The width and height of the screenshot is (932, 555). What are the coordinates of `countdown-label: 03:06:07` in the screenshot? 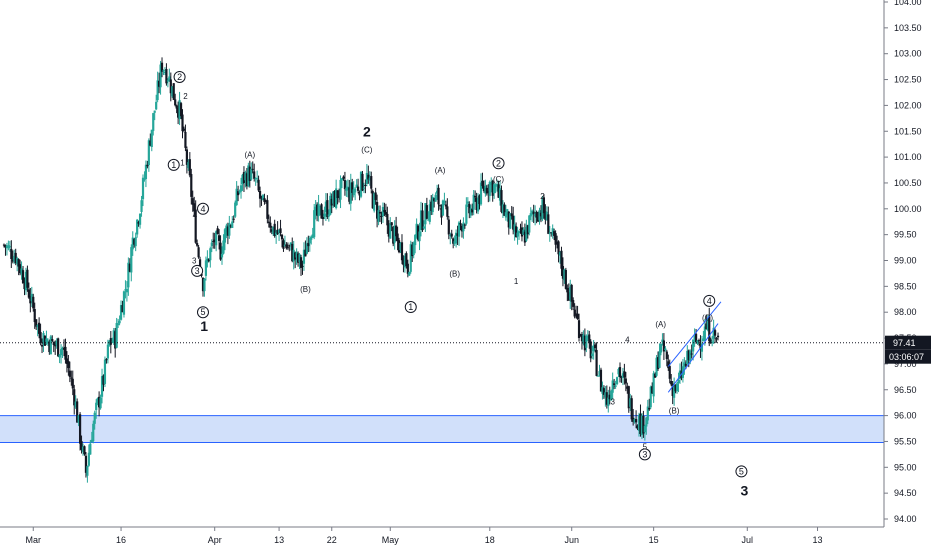 It's located at (906, 357).